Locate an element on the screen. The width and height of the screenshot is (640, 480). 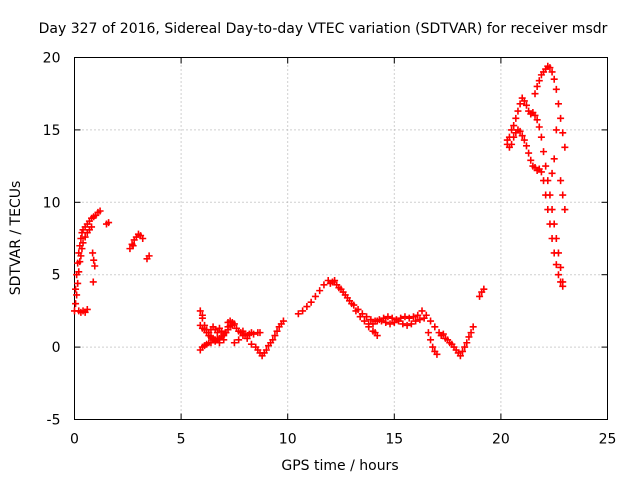
x-tick-label: 0 is located at coordinates (74, 440).